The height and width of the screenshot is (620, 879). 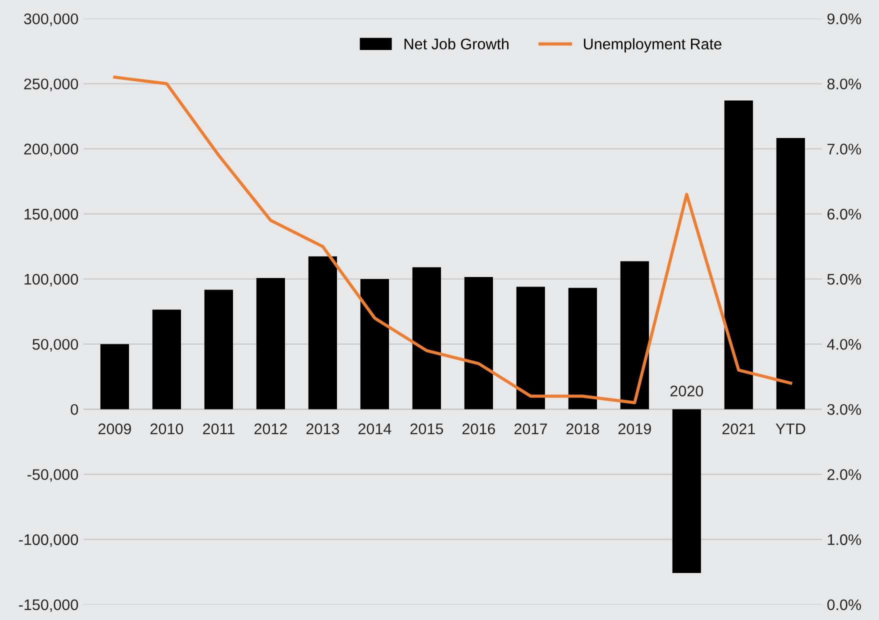 What do you see at coordinates (844, 474) in the screenshot?
I see `y2-tick-label: 2.0%` at bounding box center [844, 474].